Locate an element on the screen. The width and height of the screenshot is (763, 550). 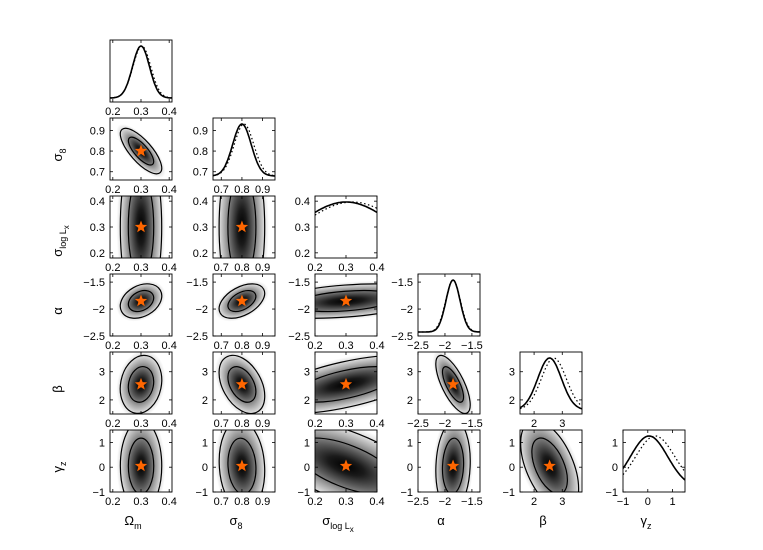
label-subscript: log L is located at coordinates (340, 526).